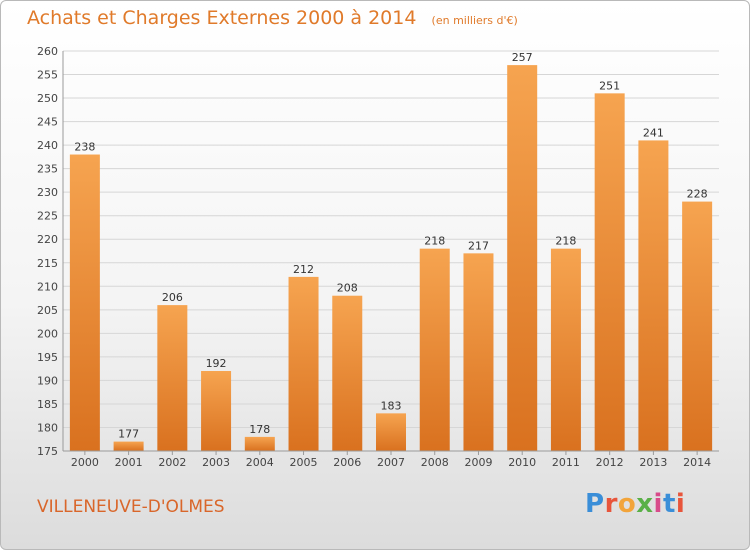 This screenshot has width=750, height=550. Describe the element at coordinates (260, 462) in the screenshot. I see `x-tick-label: 2004` at that location.